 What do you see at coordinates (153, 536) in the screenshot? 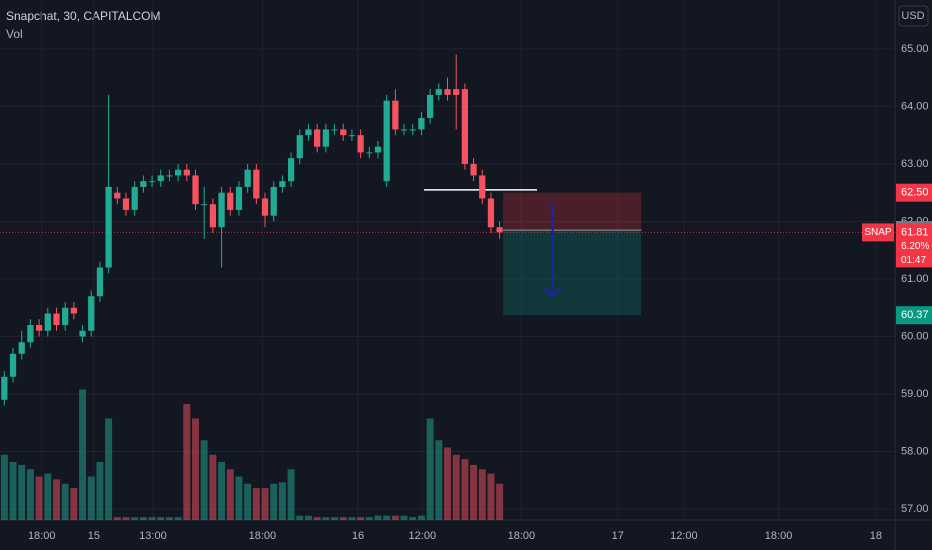
I see `x-tick-label: 13:00` at bounding box center [153, 536].